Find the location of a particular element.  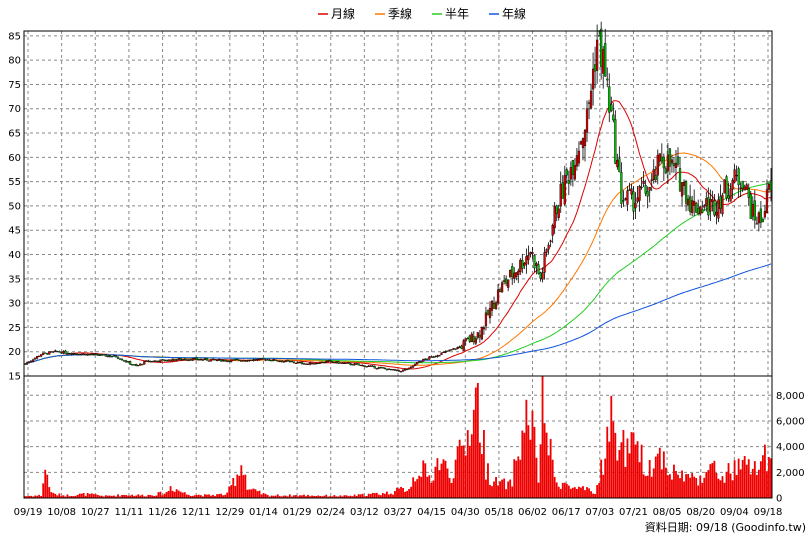

date-tick-label: 11/11 is located at coordinates (128, 512).